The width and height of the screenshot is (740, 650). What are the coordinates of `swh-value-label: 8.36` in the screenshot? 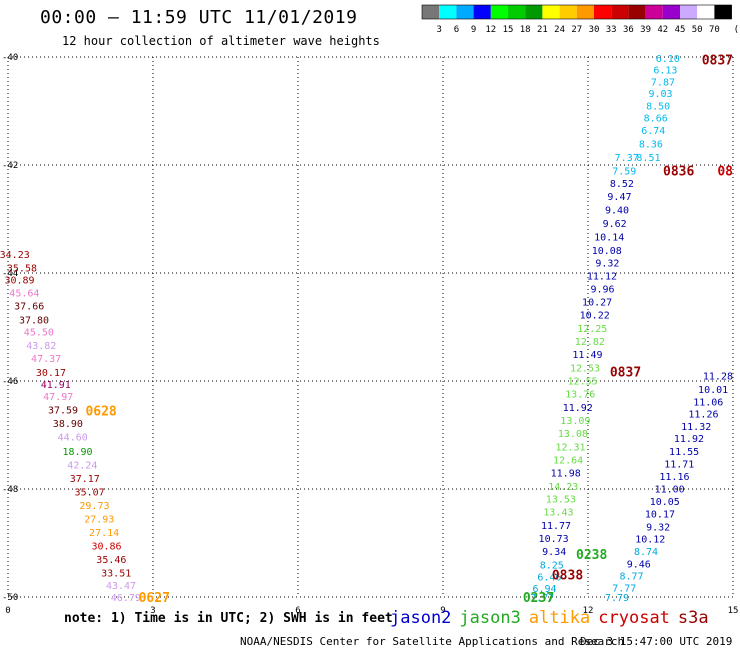 It's located at (651, 144).